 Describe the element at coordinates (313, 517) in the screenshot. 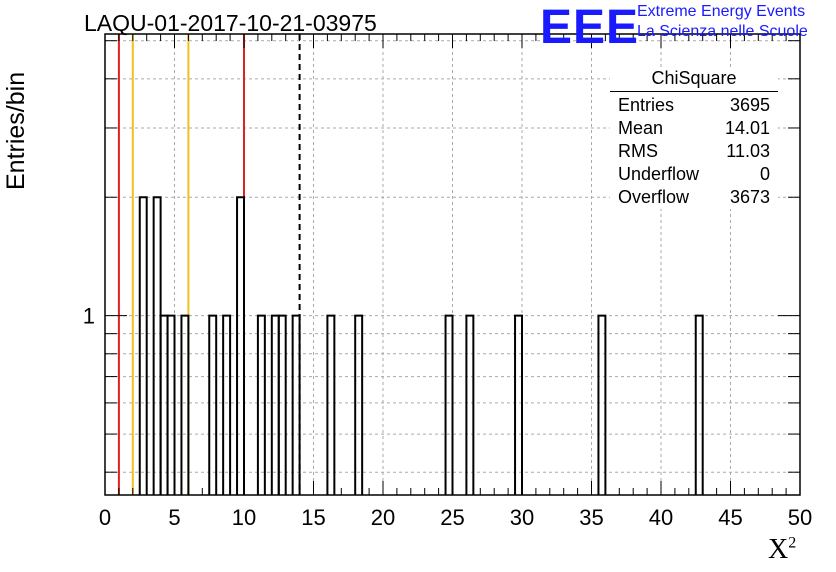

I see `x-tick-label: 15` at that location.